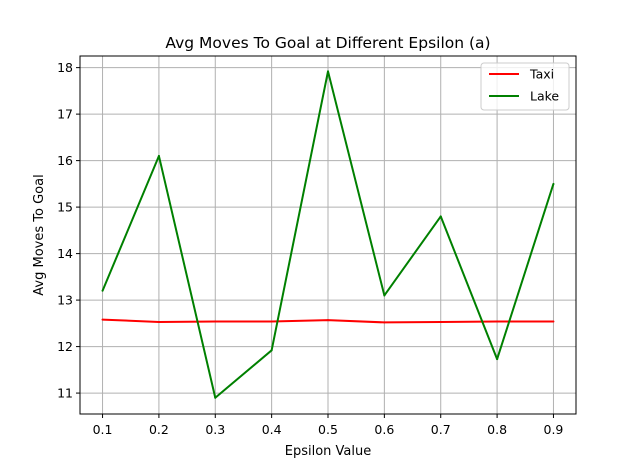  I want to click on x-tick-label: 0.4, so click(272, 429).